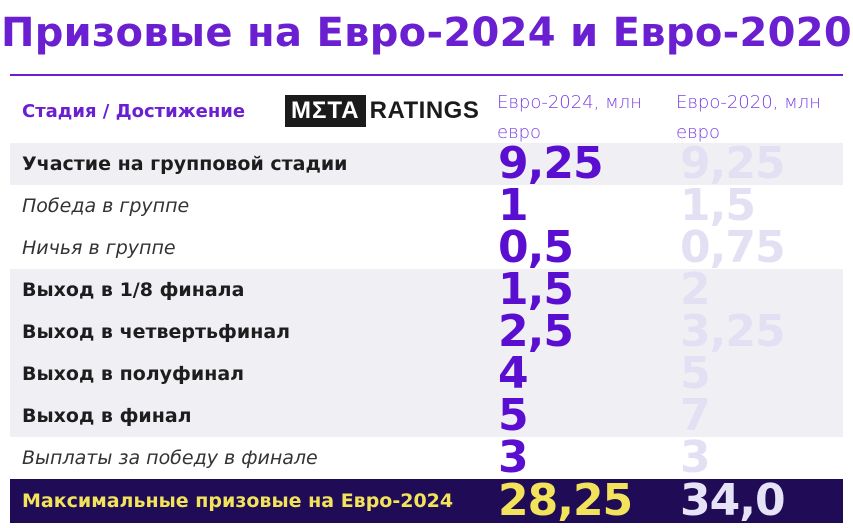 The width and height of the screenshot is (853, 528). I want to click on total-value-2020: 34,0, so click(733, 500).